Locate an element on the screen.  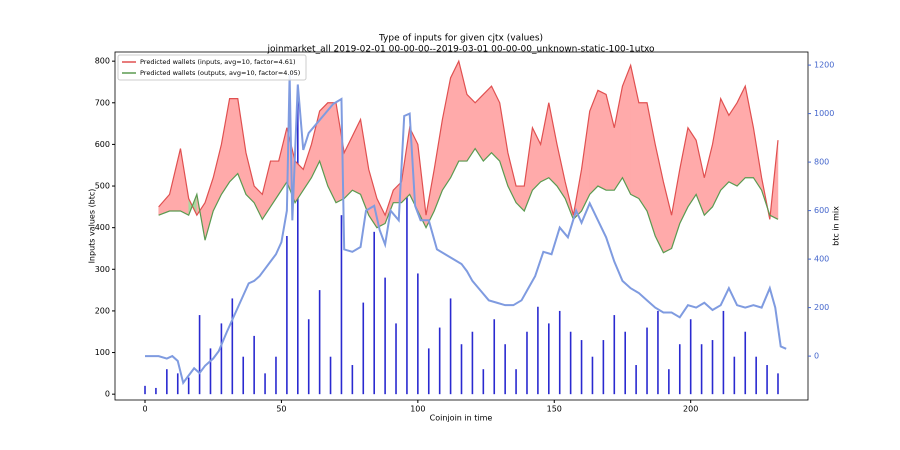
y-tick-label: 400 is located at coordinates (102, 227).